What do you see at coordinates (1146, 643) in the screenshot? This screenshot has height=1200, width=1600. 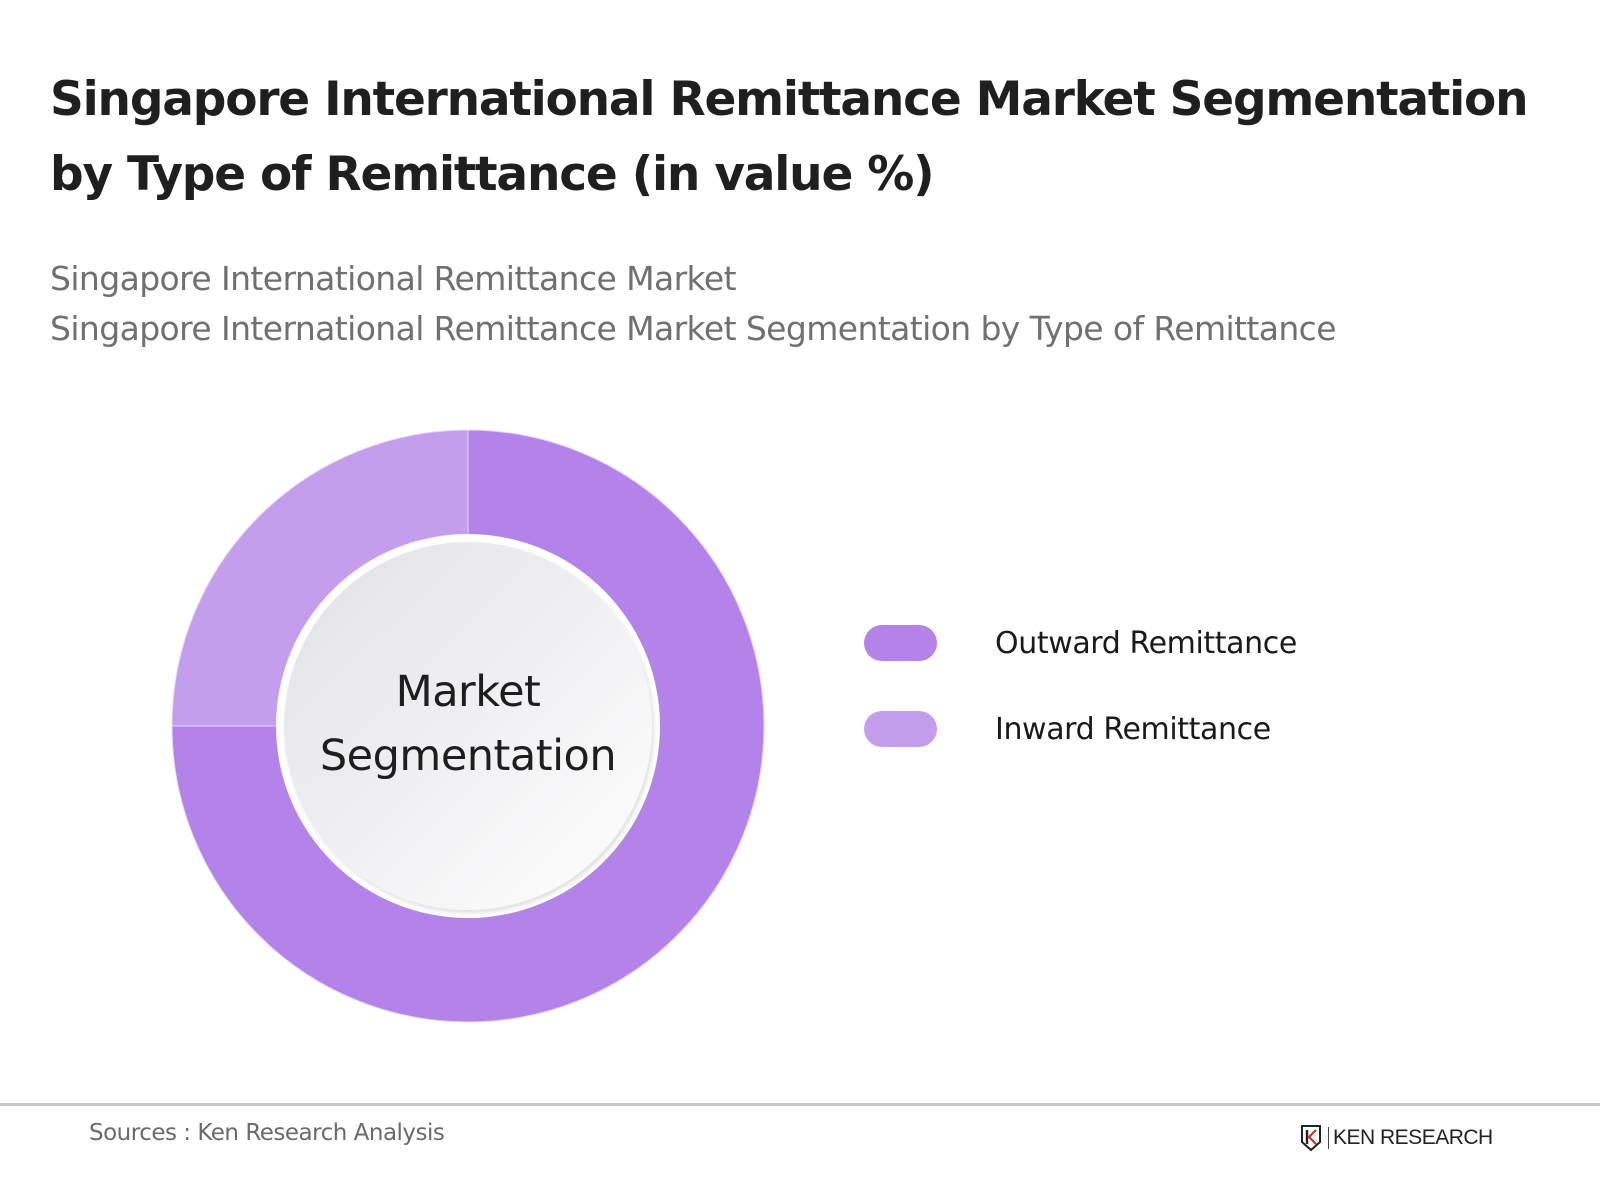 I see `legend-label-outward: Outward Remittance` at bounding box center [1146, 643].